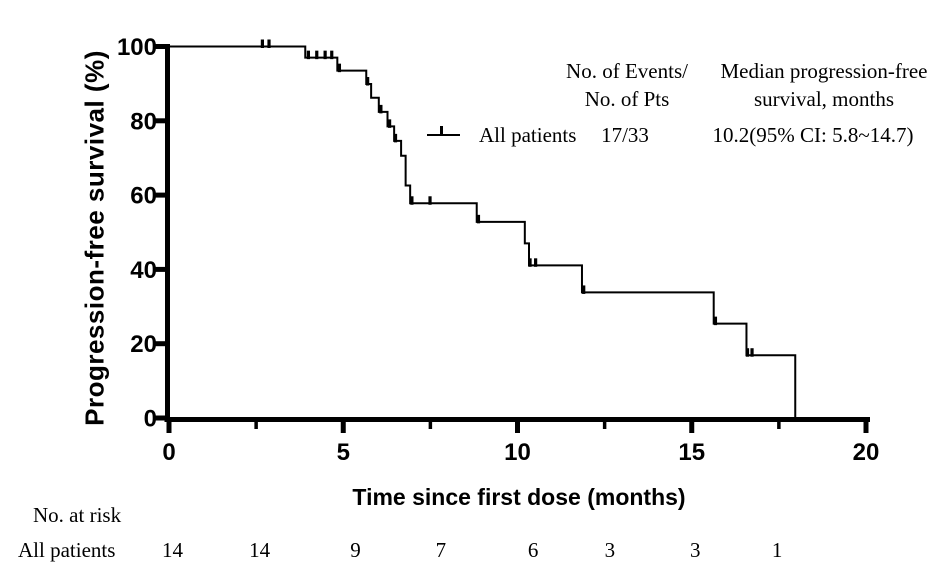 This screenshot has height=586, width=931. What do you see at coordinates (441, 130) in the screenshot?
I see `legend-censor-tick-icon` at bounding box center [441, 130].